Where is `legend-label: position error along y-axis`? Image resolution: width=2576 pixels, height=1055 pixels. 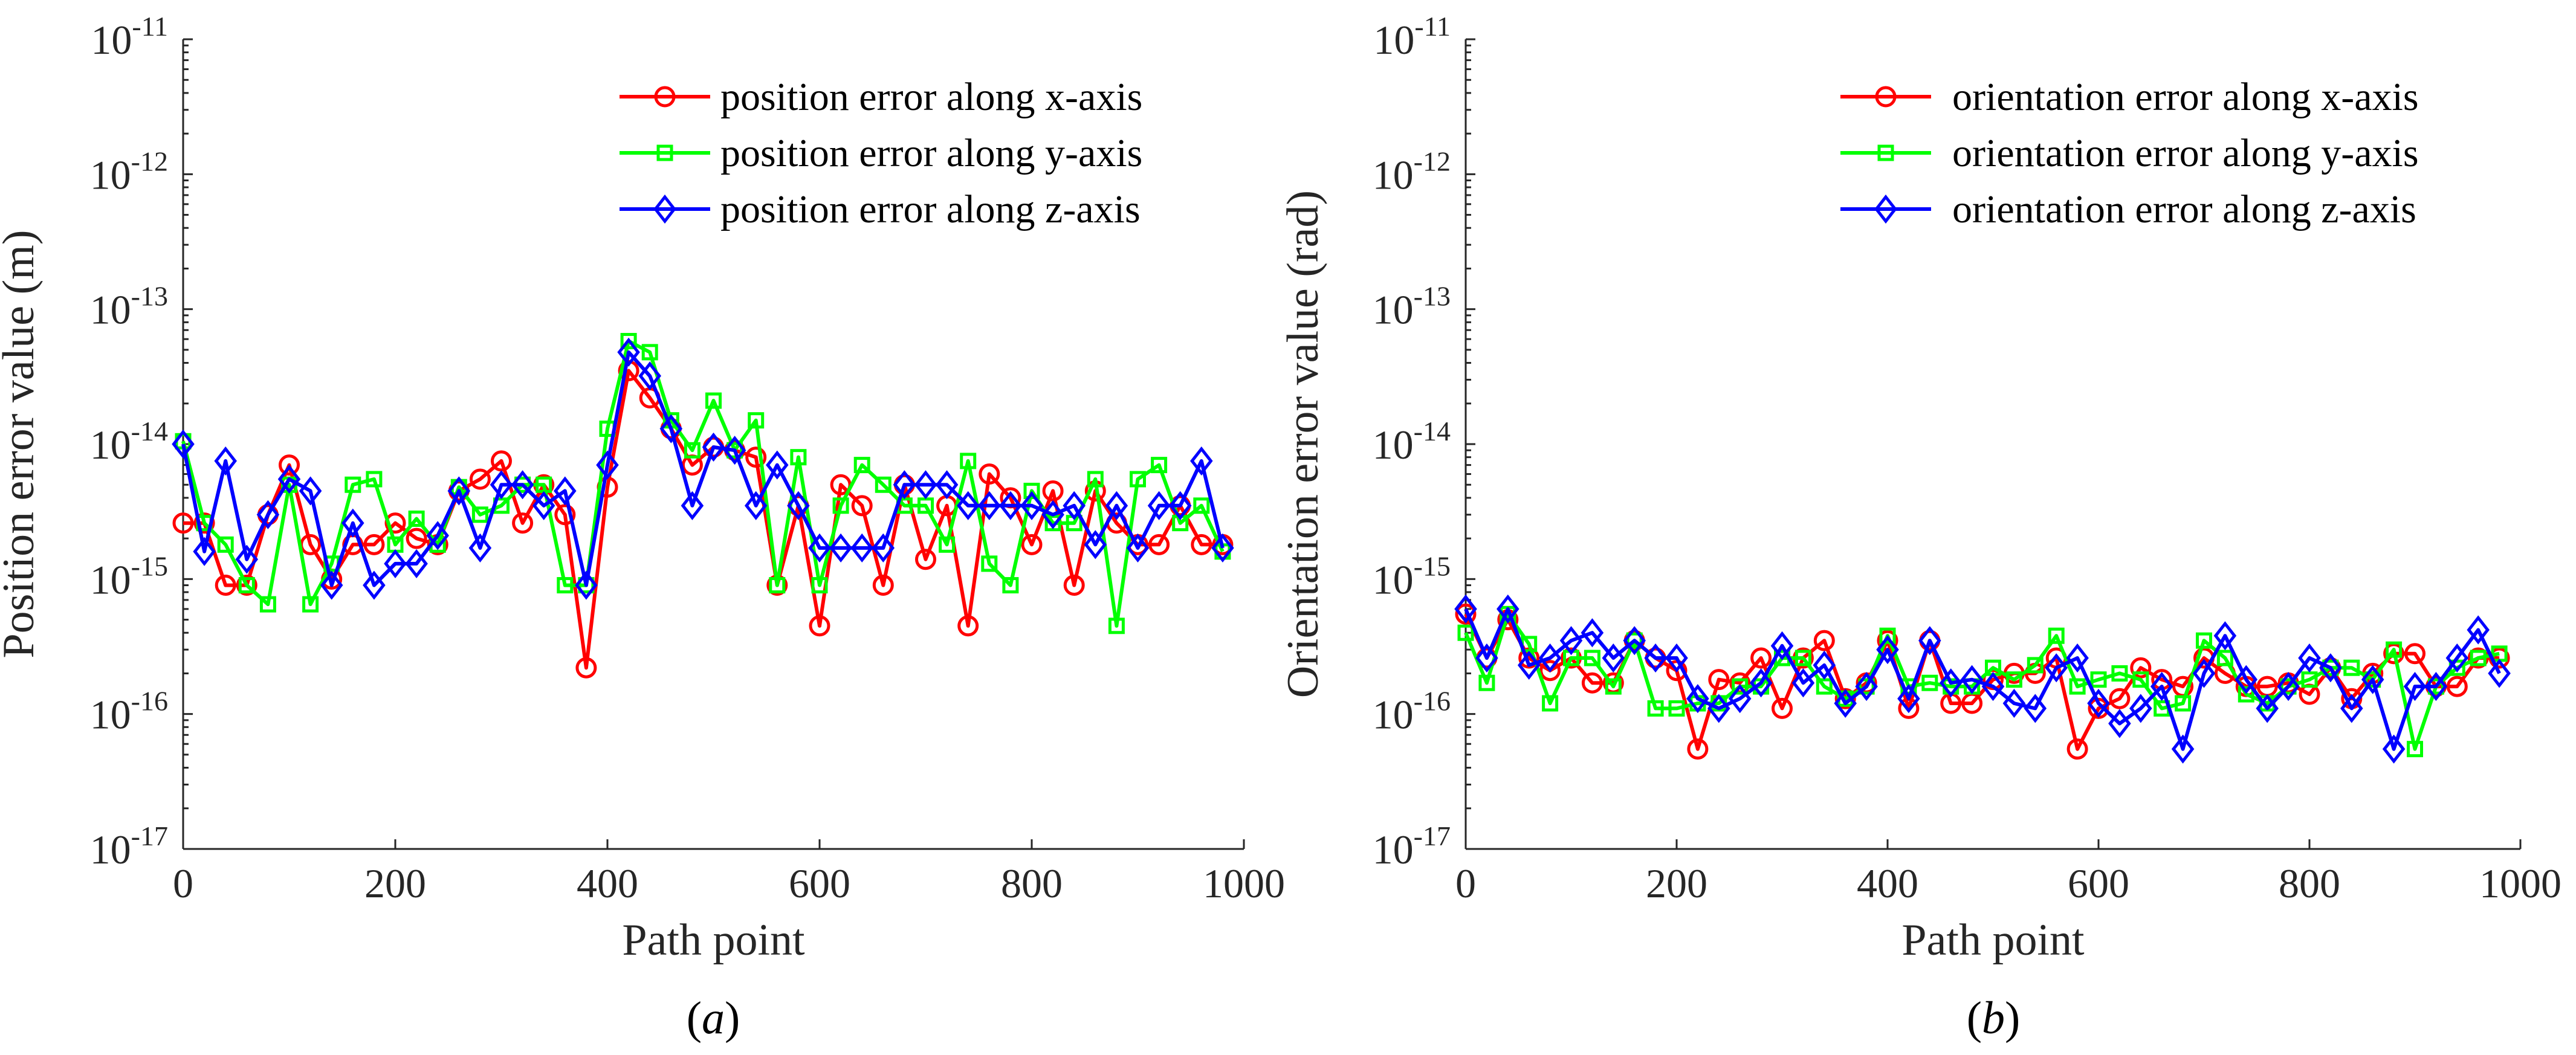 legend-label: position error along y-axis is located at coordinates (931, 153).